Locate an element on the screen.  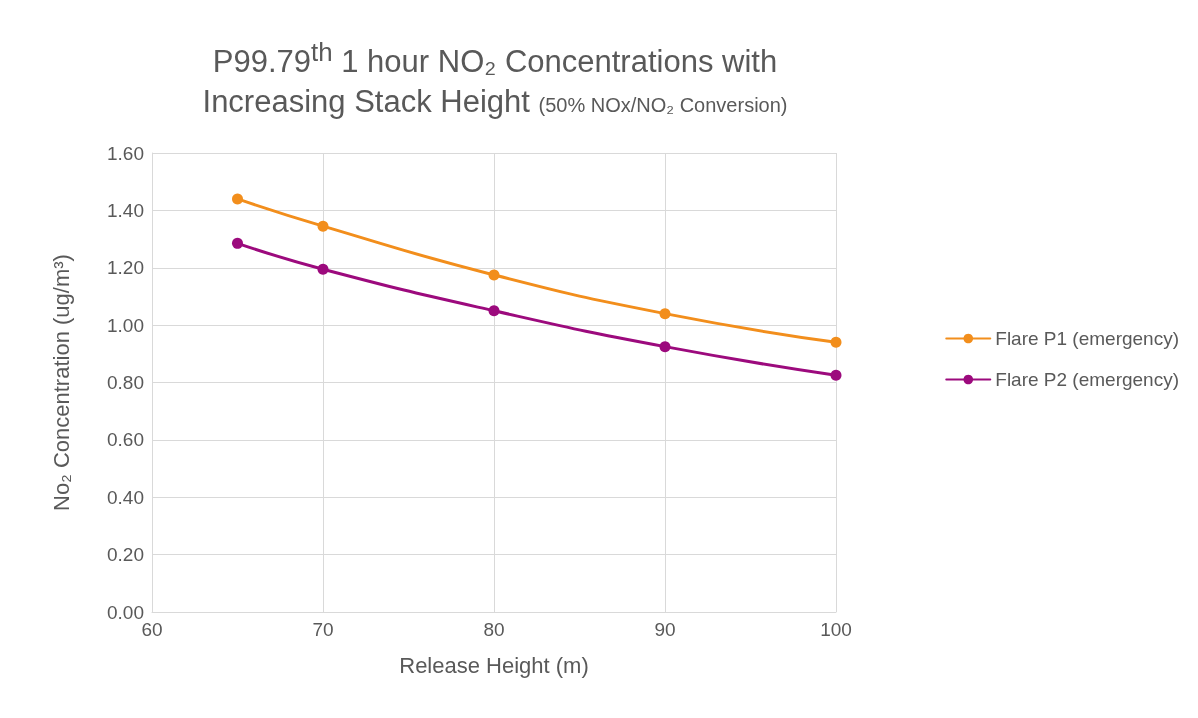
y-tick-label: 0.00 is located at coordinates (125, 612).